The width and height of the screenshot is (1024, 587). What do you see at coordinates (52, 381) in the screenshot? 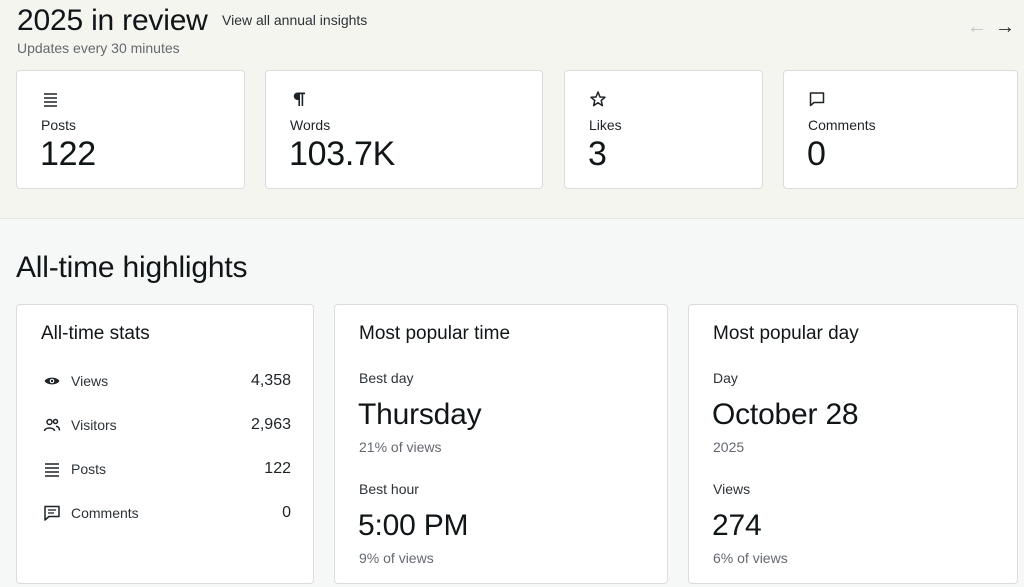
I see `eye-icon` at bounding box center [52, 381].